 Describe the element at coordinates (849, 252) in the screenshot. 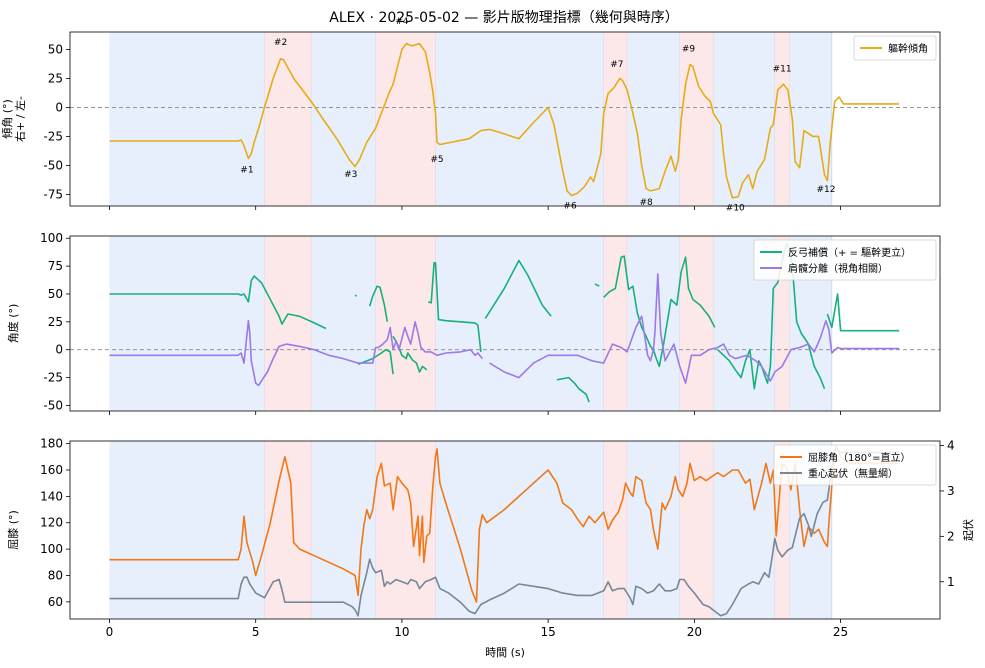

I see `legend-entry: 反弓補償（+ = 驅幹更立）` at that location.